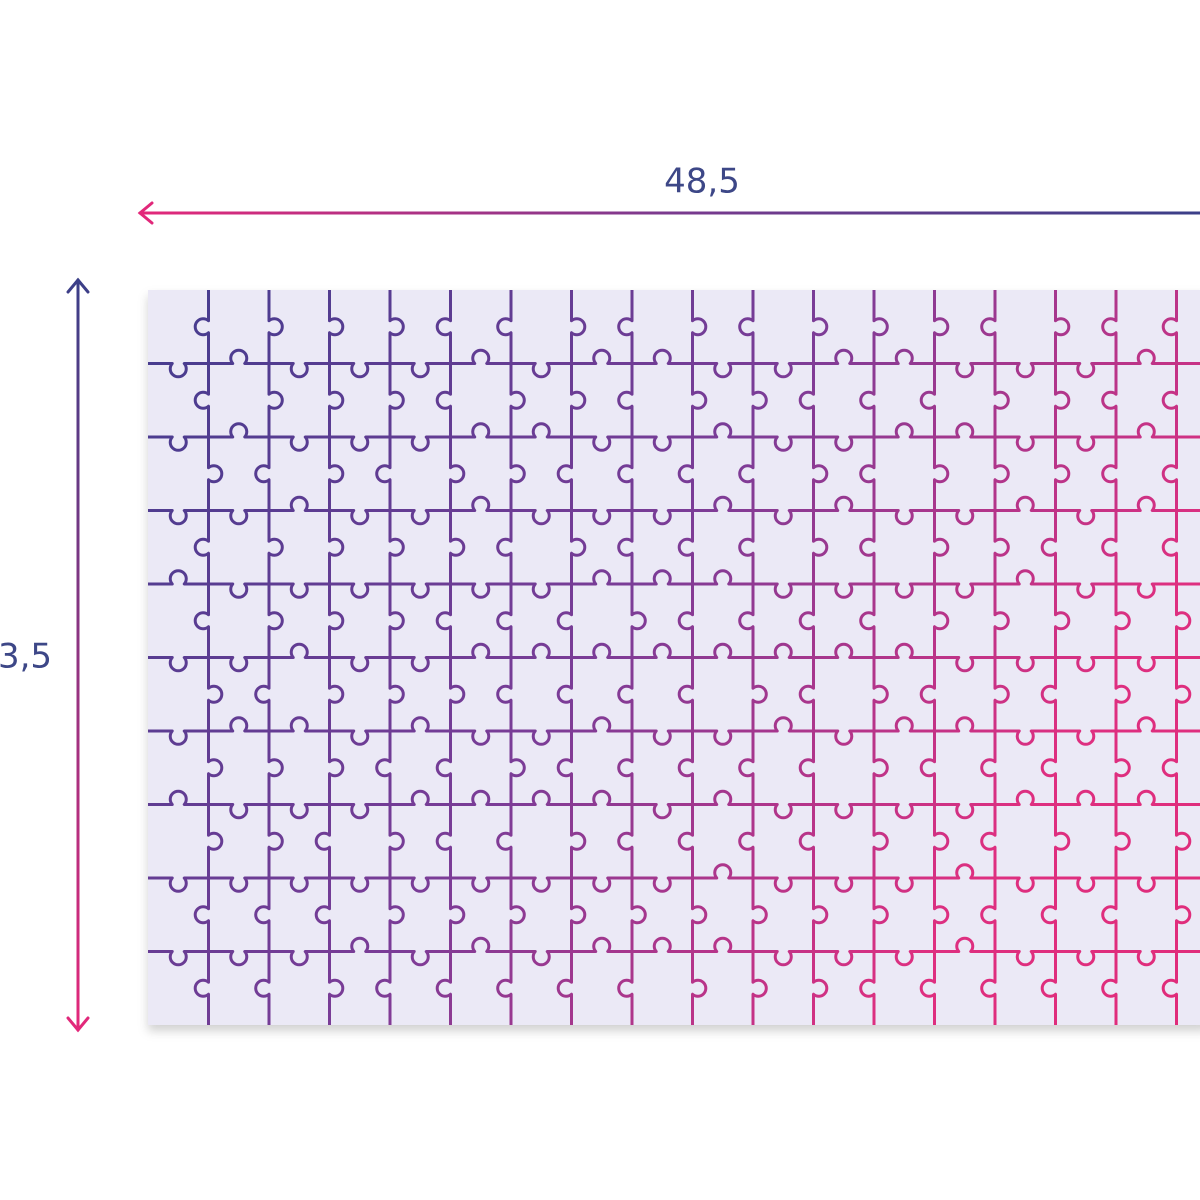 The image size is (1200, 1200). Describe the element at coordinates (78, 655) in the screenshot. I see `height-arrow` at that location.